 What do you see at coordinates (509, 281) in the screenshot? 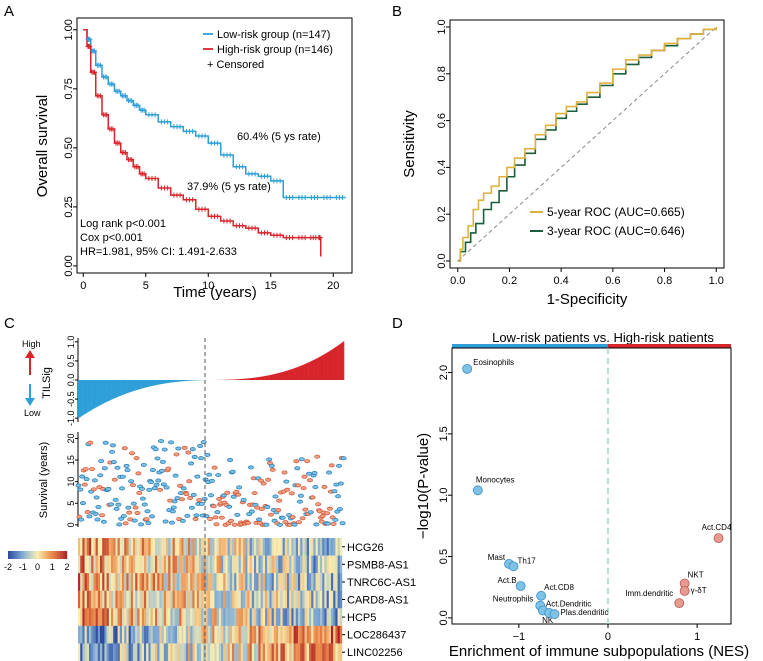
I see `roc-x-tick-label: 0.2` at bounding box center [509, 281].